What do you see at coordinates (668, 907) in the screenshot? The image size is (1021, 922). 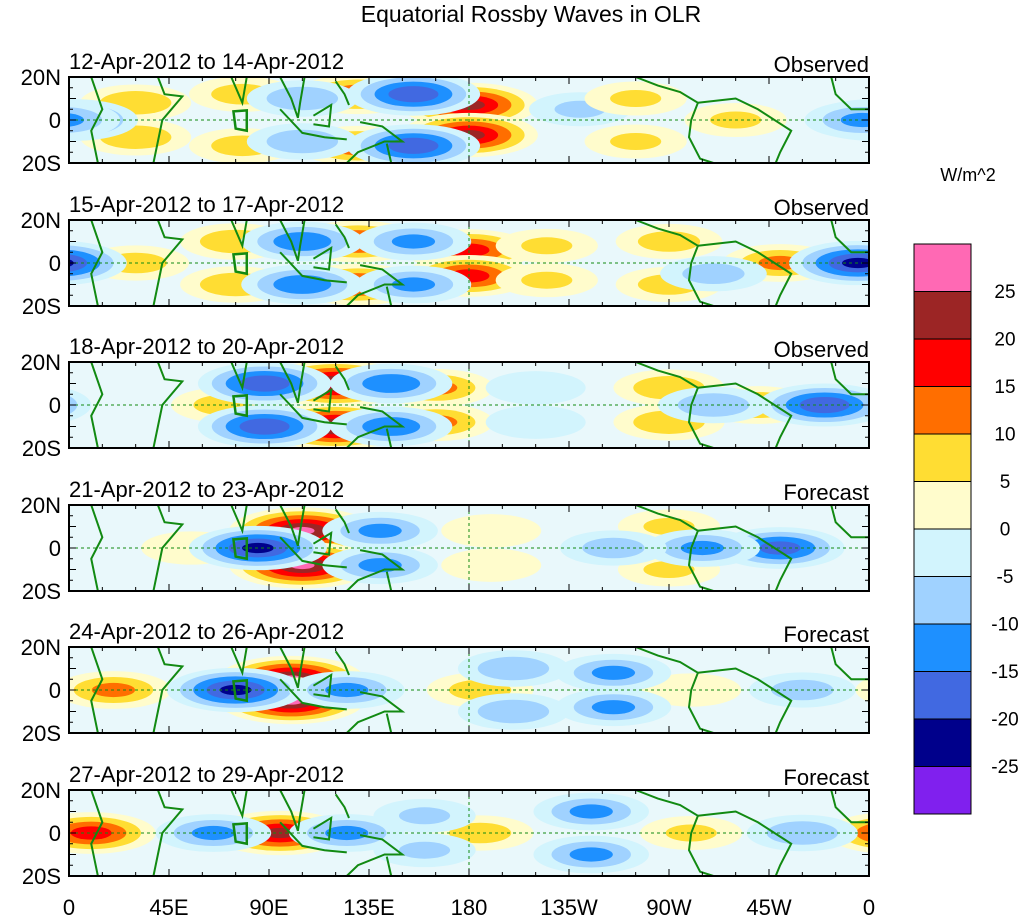 I see `lon-tick-label: 90W` at bounding box center [668, 907].